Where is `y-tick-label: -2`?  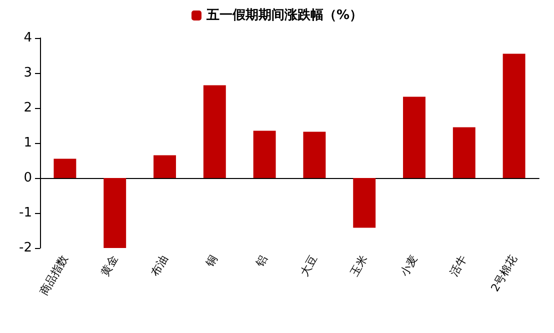 y-tick-label: -2 is located at coordinates (25, 248).